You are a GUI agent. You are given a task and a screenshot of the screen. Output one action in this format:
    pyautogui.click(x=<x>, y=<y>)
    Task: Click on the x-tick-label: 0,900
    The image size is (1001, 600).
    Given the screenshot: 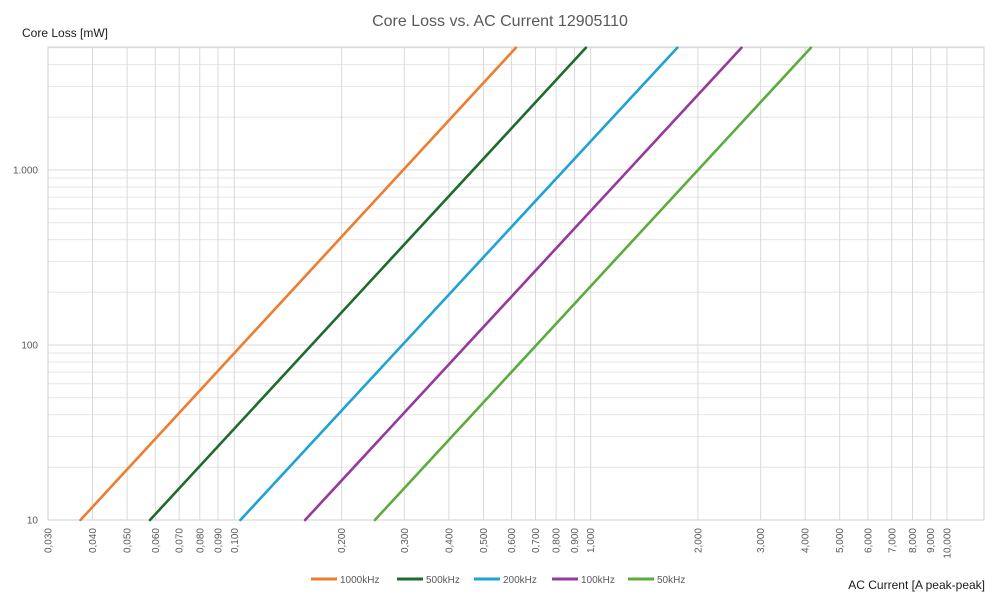 What is the action you would take?
    pyautogui.click(x=575, y=540)
    